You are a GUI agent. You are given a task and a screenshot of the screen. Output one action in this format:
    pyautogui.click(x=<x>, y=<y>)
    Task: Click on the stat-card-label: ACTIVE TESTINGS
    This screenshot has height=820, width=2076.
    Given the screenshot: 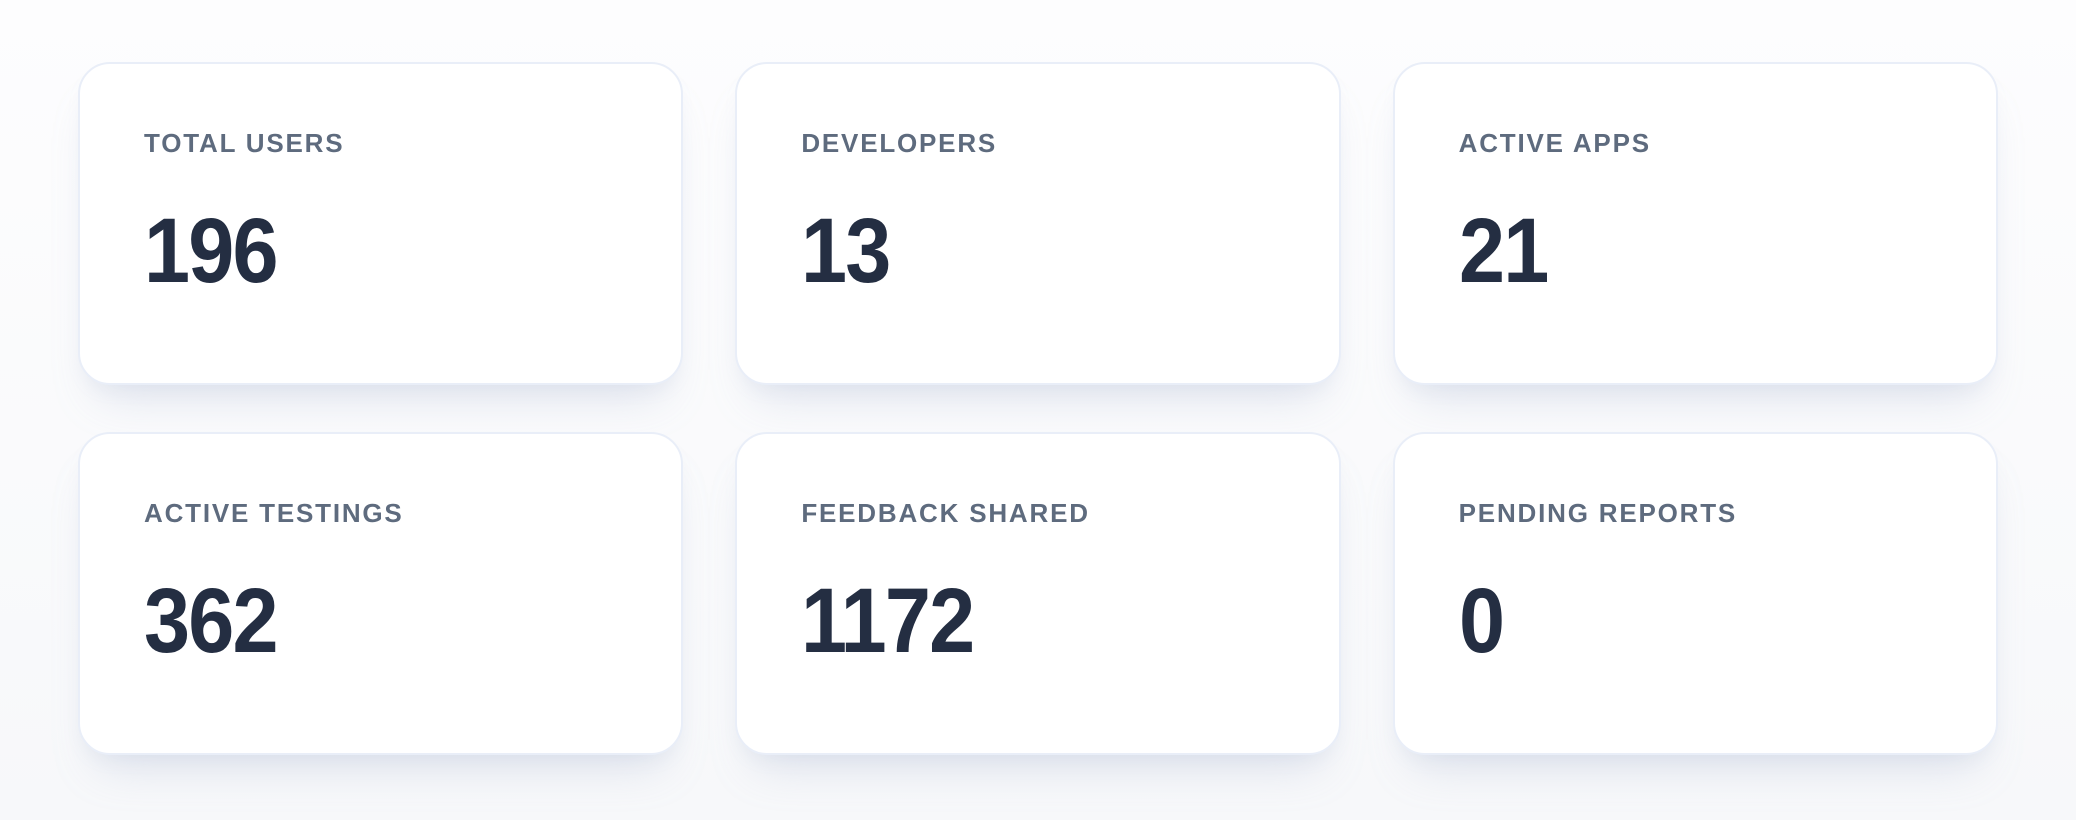 What is the action you would take?
    pyautogui.click(x=274, y=513)
    